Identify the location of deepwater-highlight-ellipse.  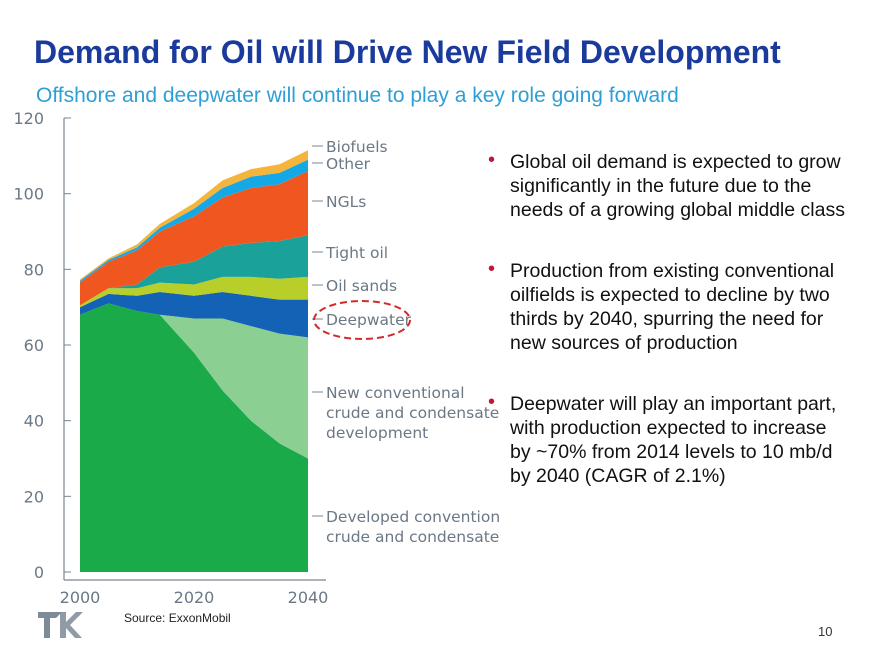
(362, 320).